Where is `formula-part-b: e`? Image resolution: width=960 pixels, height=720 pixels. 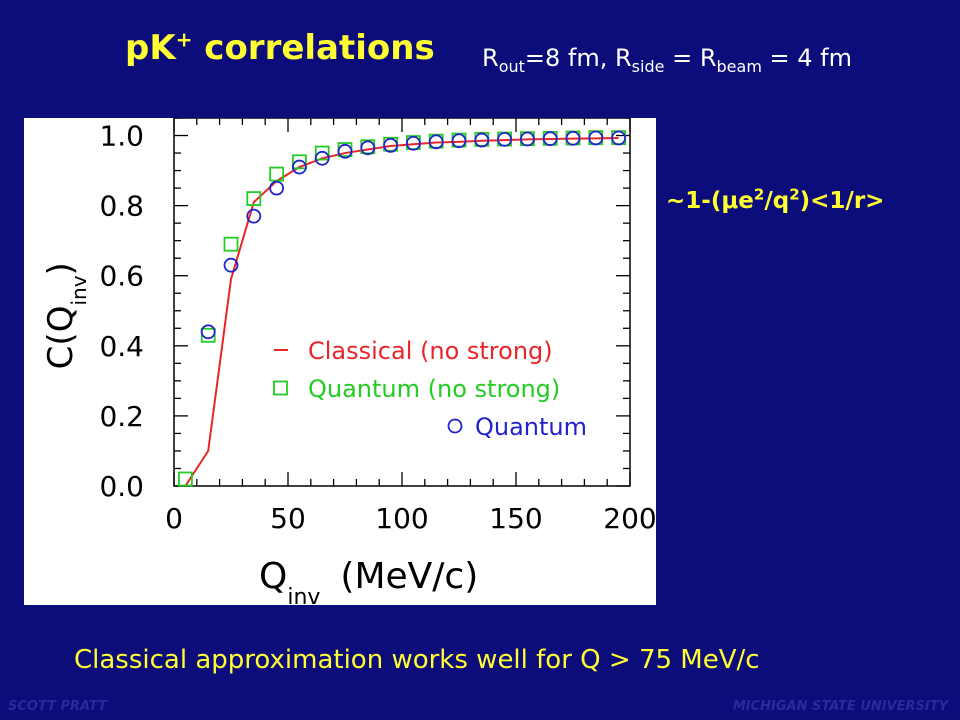
formula-part-b: e is located at coordinates (746, 201).